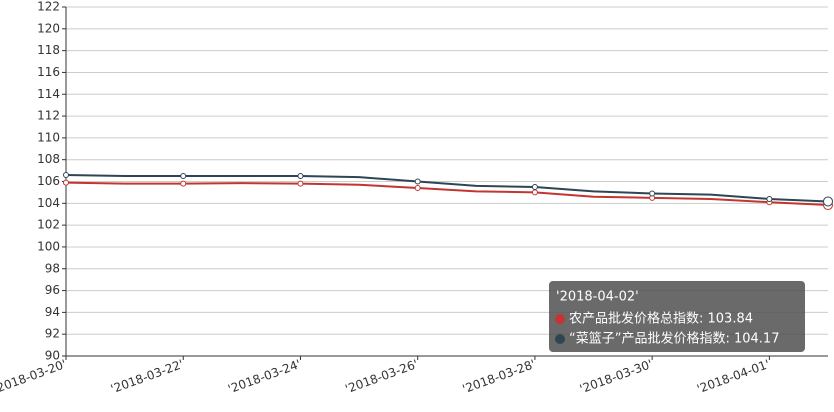 Image resolution: width=834 pixels, height=412 pixels. I want to click on y-tick-label: 92, so click(52, 334).